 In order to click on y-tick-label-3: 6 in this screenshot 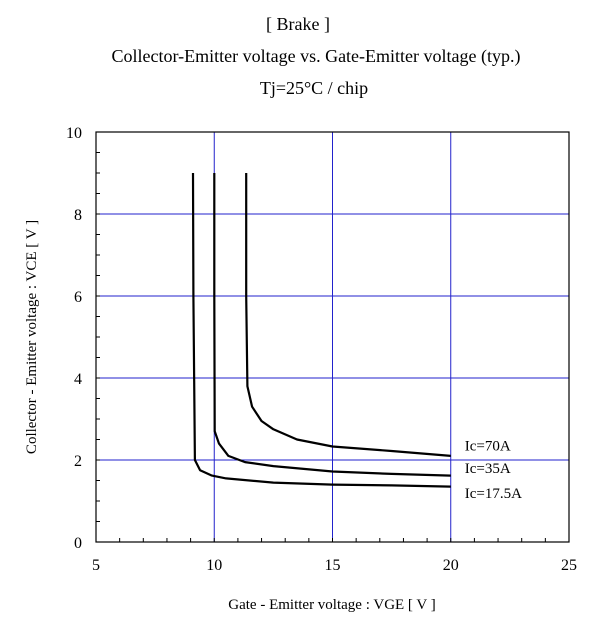, I will do `click(78, 297)`.